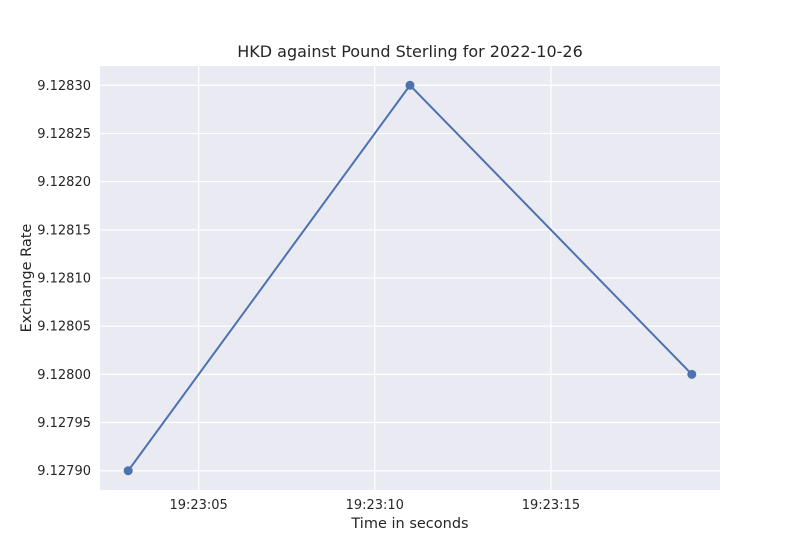  I want to click on x-axis-ticks: 19:23:05 19:23:10 19:23:15, so click(374, 505).